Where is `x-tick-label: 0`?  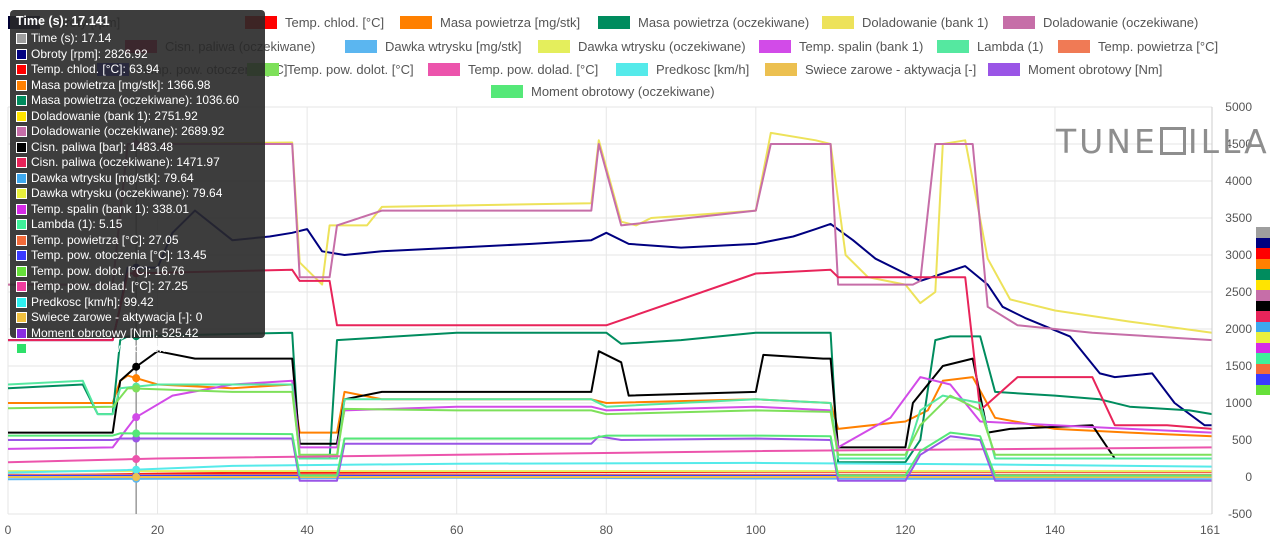 x-tick-label: 0 is located at coordinates (8, 530).